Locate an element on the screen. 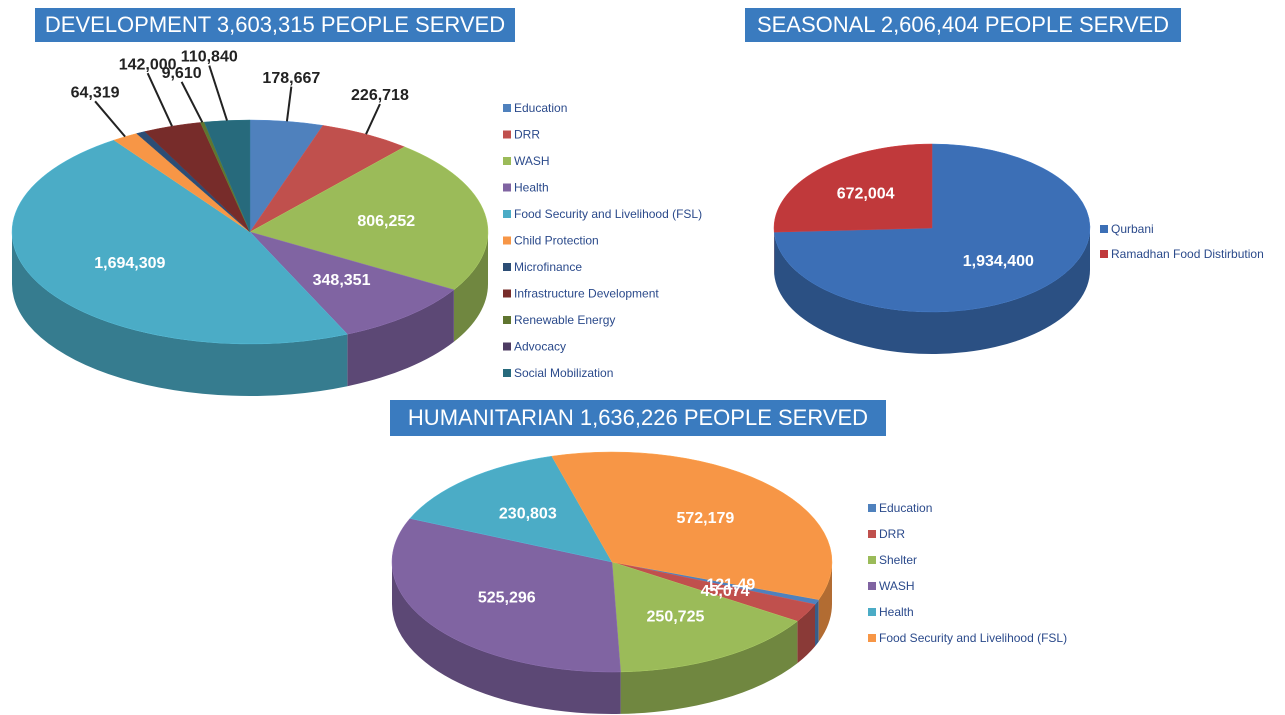 This screenshot has width=1285, height=715. data-label: 250,725 is located at coordinates (676, 617).